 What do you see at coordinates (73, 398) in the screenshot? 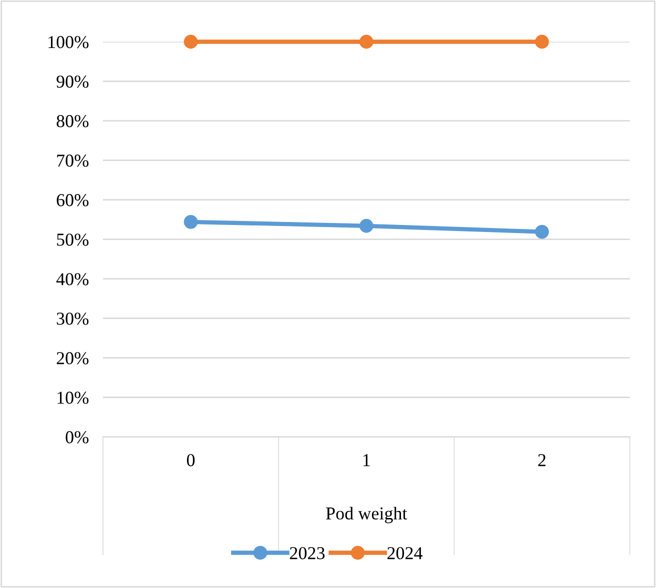
I see `y-tick-label: 10%` at bounding box center [73, 398].